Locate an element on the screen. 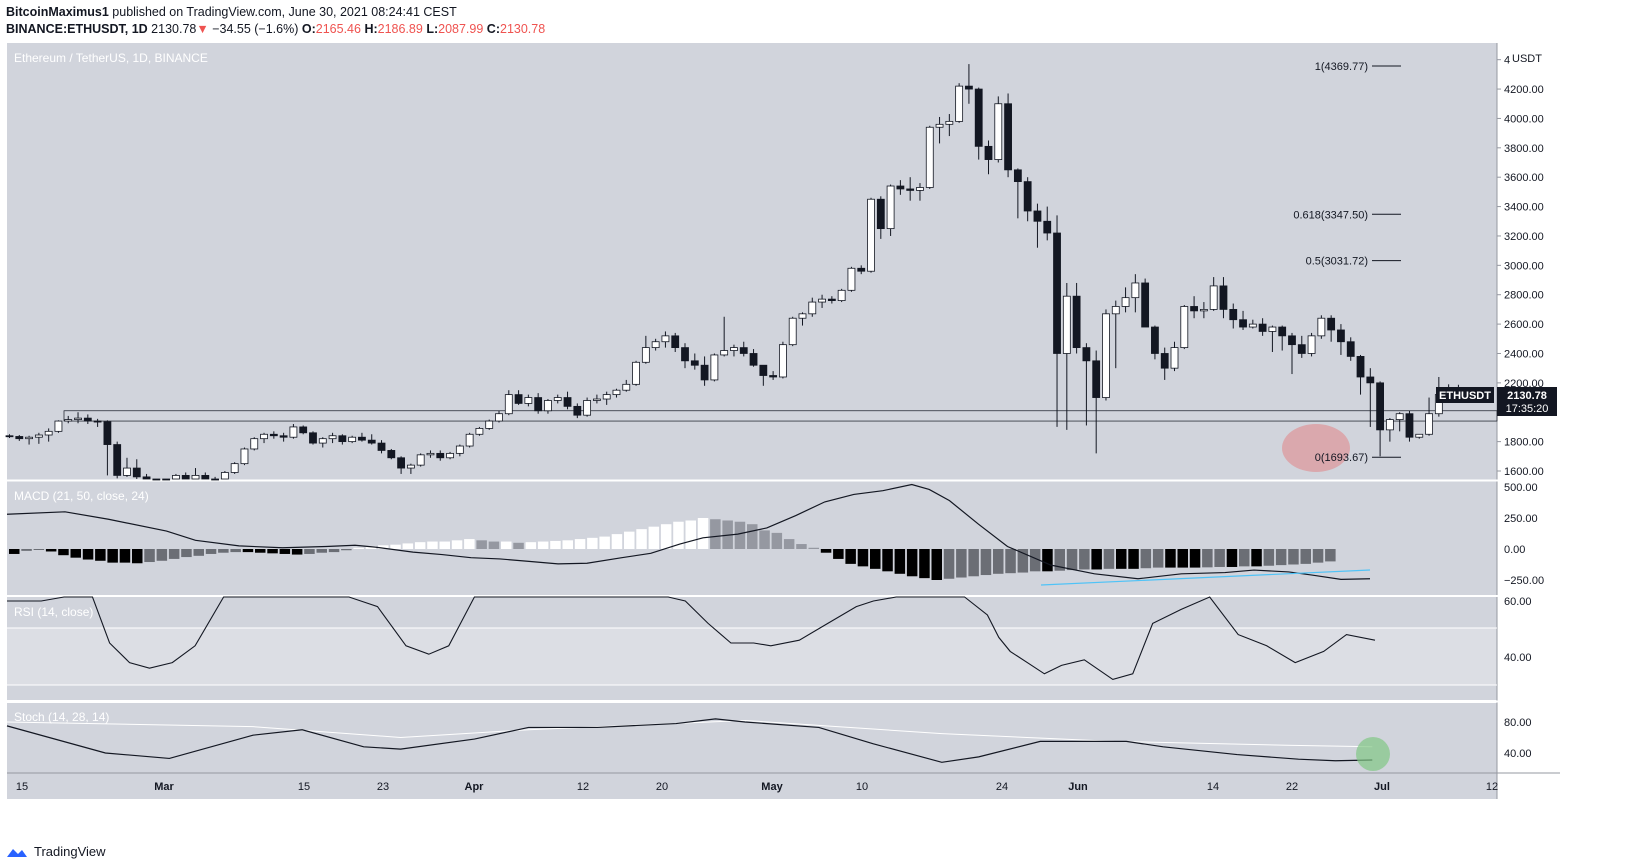  stoch-pane is located at coordinates (752, 738).